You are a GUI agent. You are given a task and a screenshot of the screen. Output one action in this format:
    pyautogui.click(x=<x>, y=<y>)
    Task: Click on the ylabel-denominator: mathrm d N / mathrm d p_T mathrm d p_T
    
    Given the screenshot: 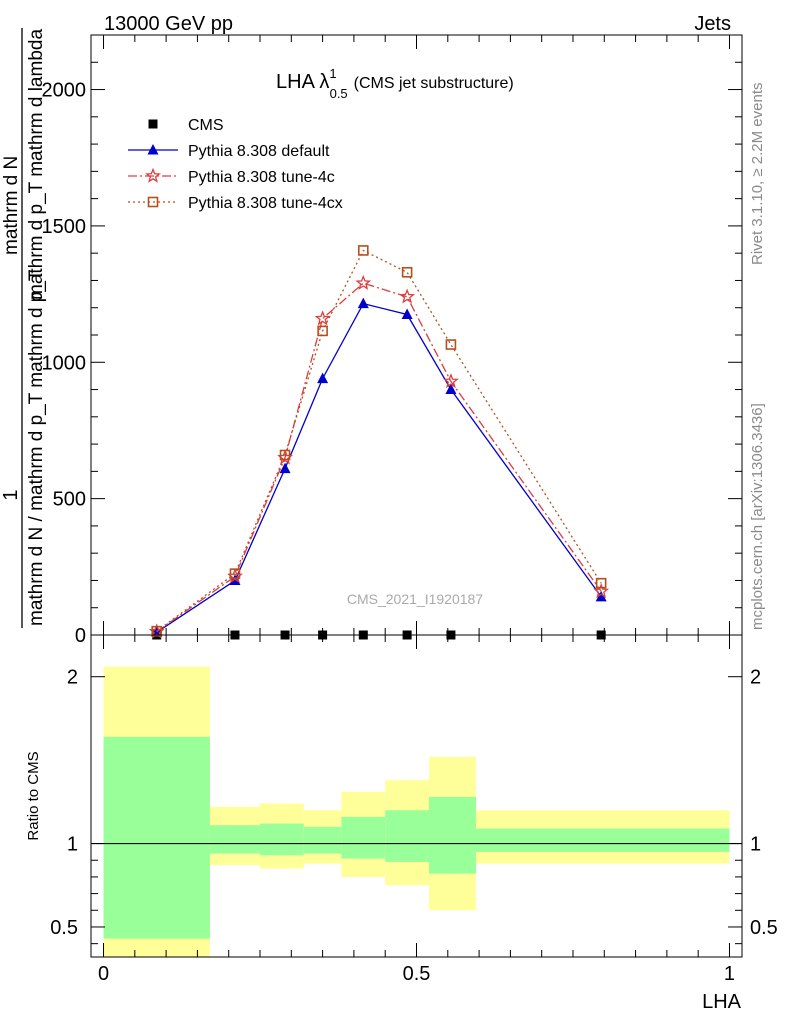 What is the action you would take?
    pyautogui.click(x=36, y=447)
    